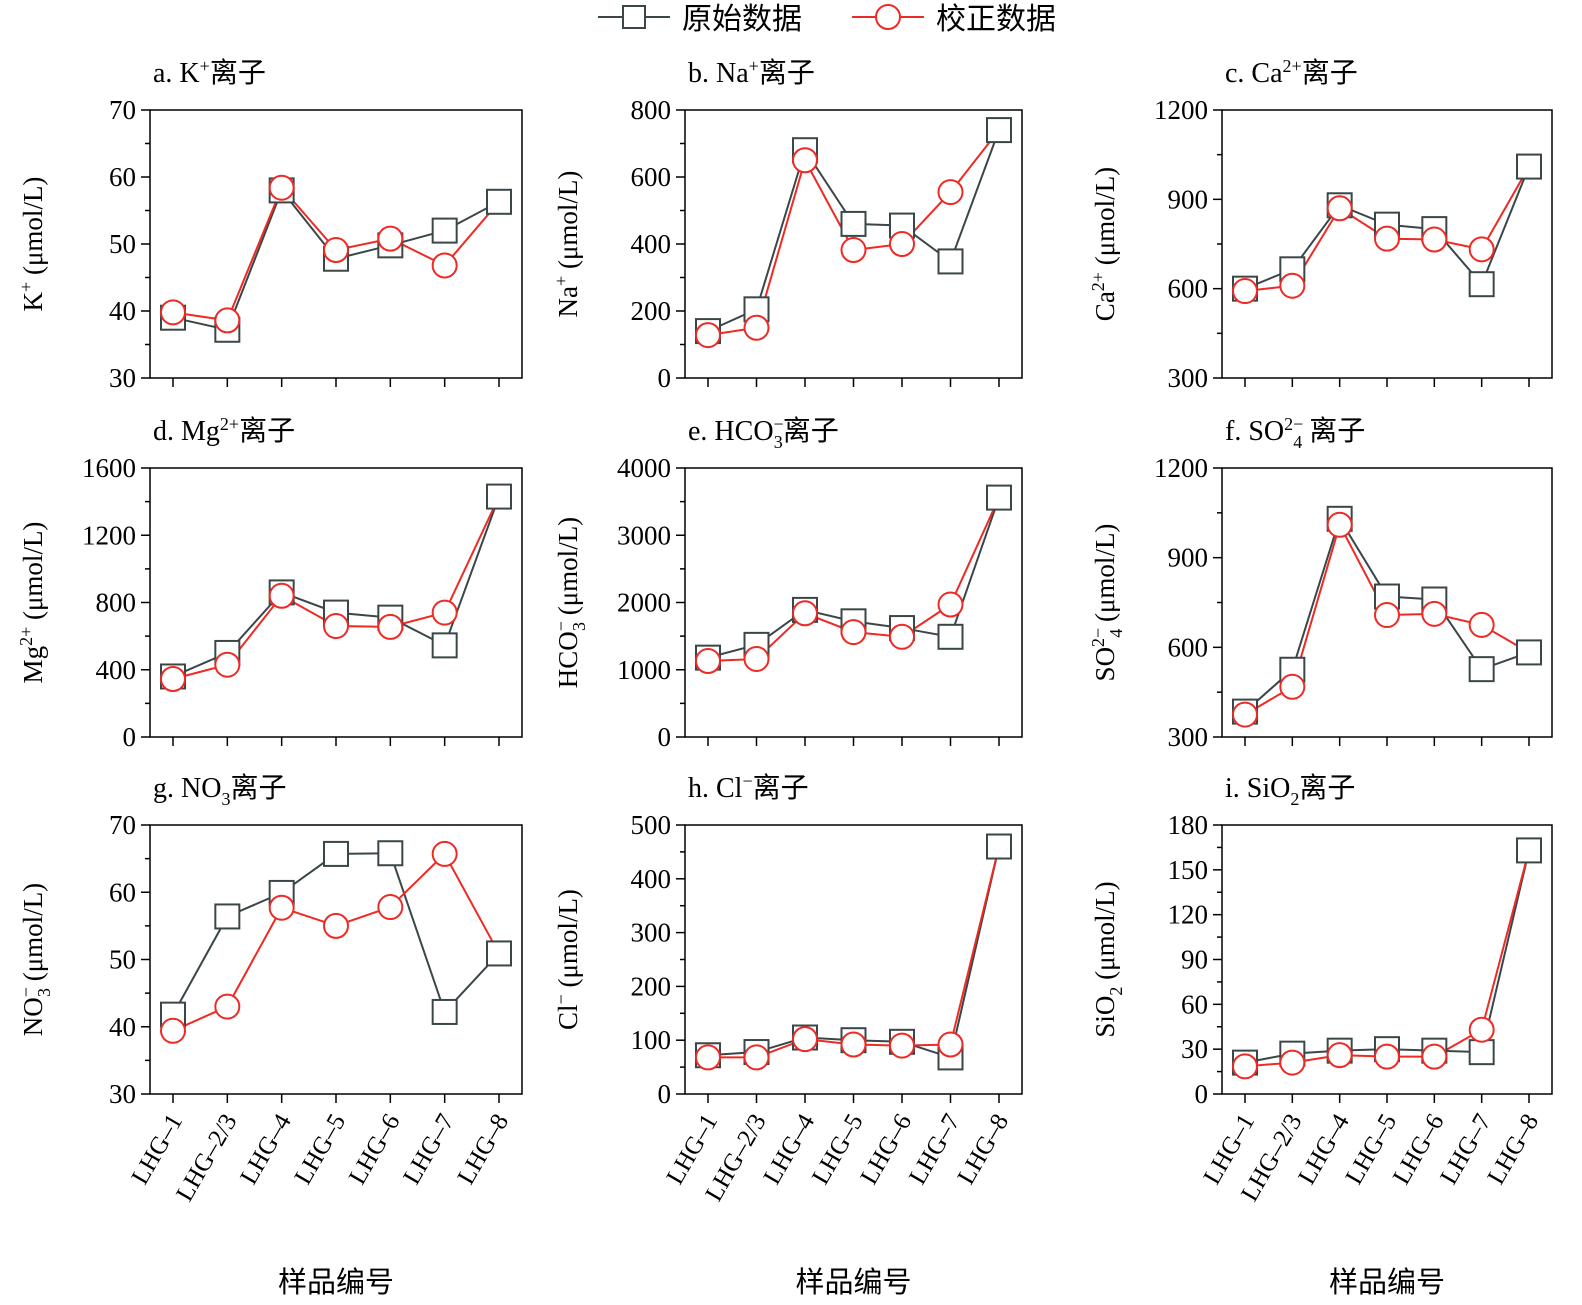  I want to click on panel-title: c. Ca2+离子, so click(1291, 72).